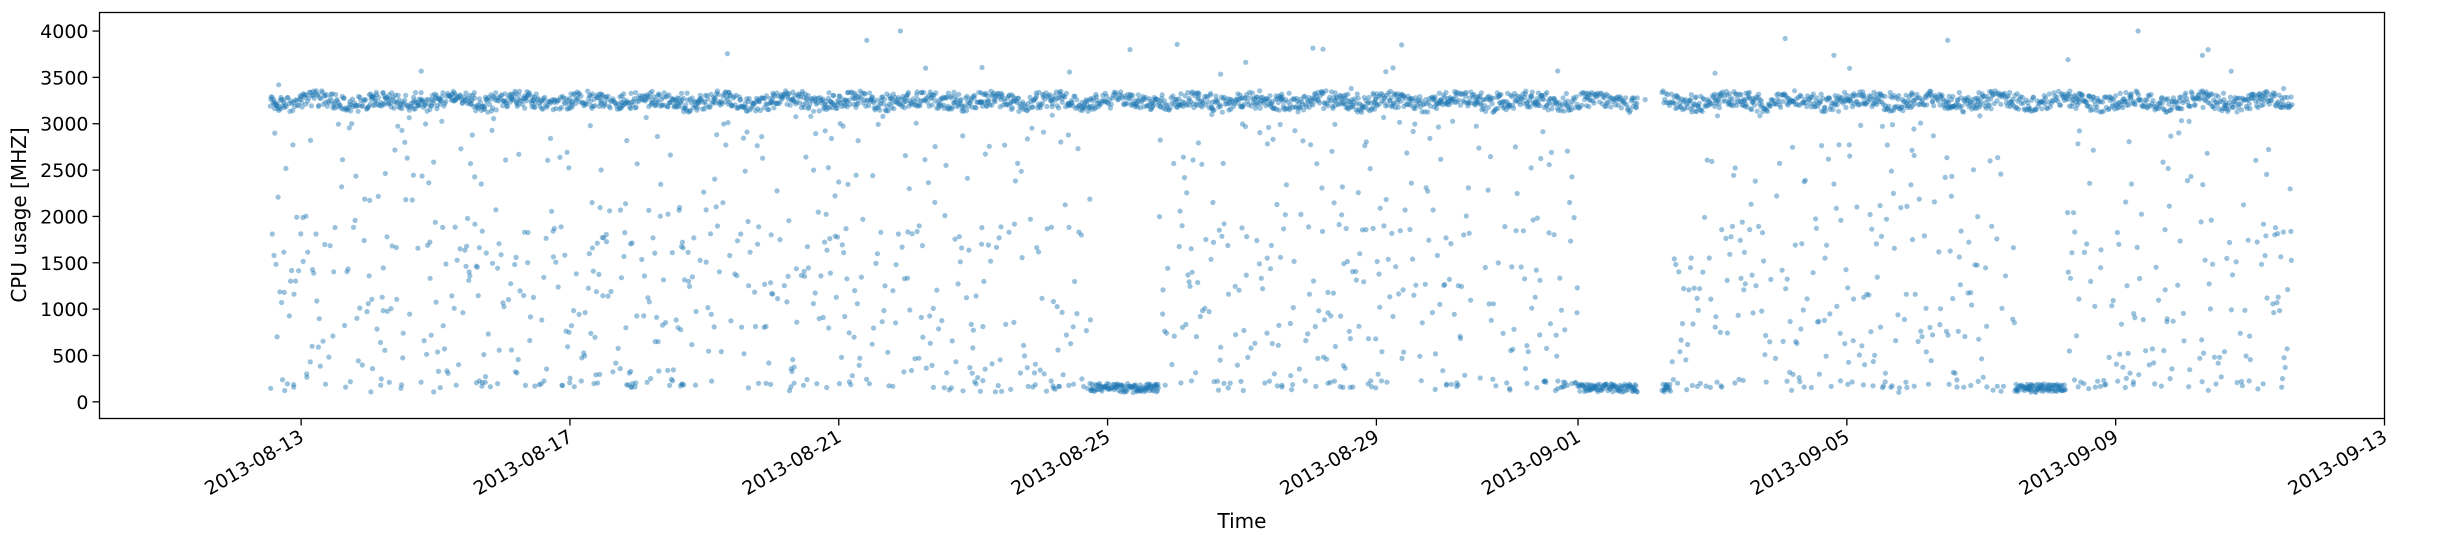 Image resolution: width=2437 pixels, height=544 pixels. What do you see at coordinates (64, 78) in the screenshot?
I see `y-tick-label: 3500` at bounding box center [64, 78].